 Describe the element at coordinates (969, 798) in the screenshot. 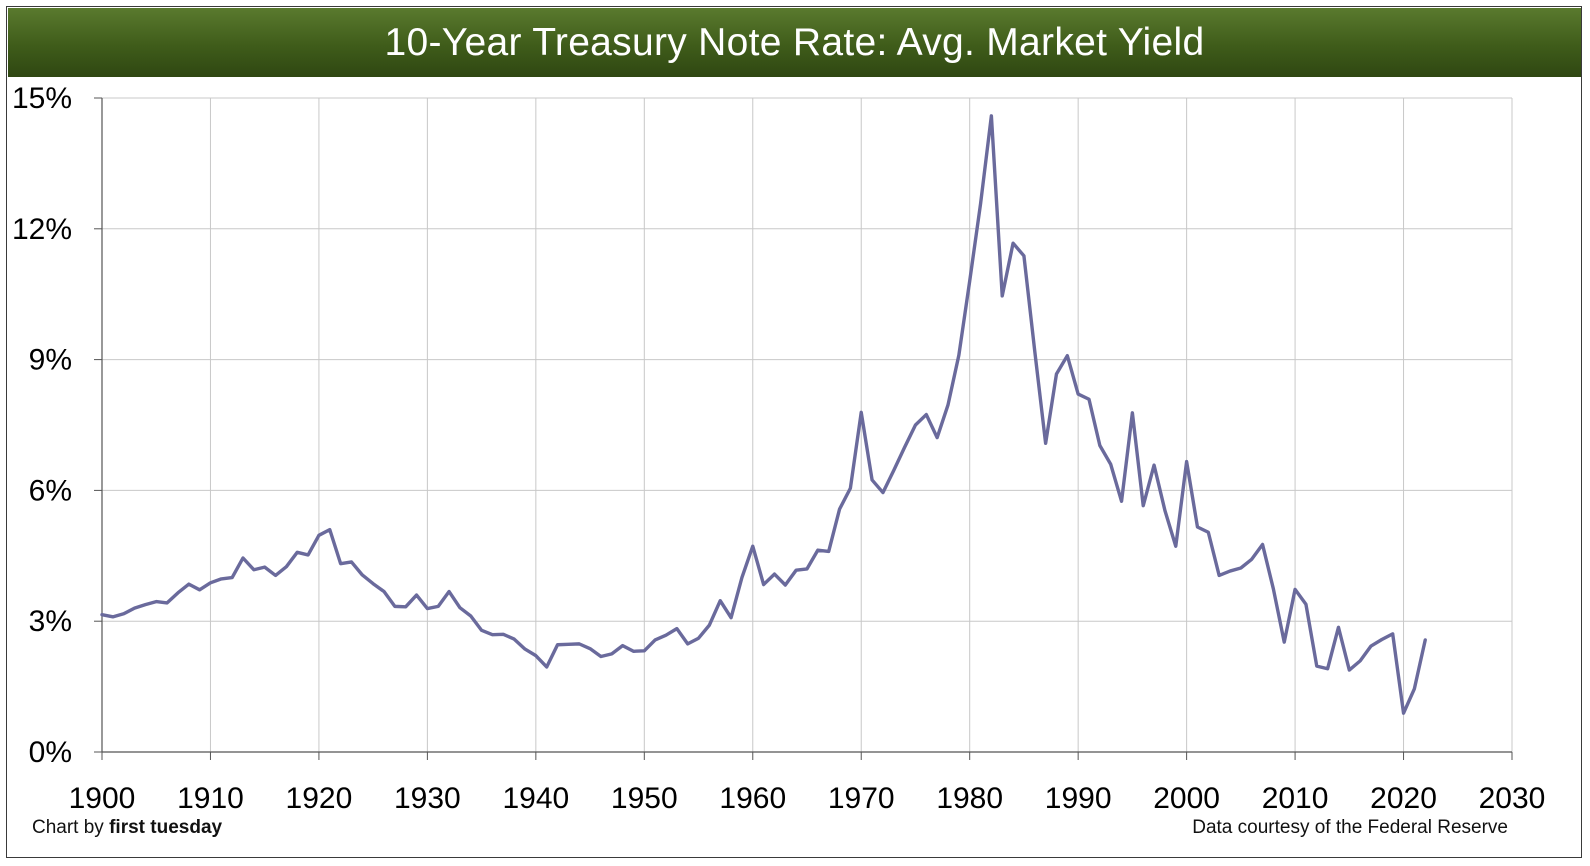

I see `x-tick-label: 1980` at that location.